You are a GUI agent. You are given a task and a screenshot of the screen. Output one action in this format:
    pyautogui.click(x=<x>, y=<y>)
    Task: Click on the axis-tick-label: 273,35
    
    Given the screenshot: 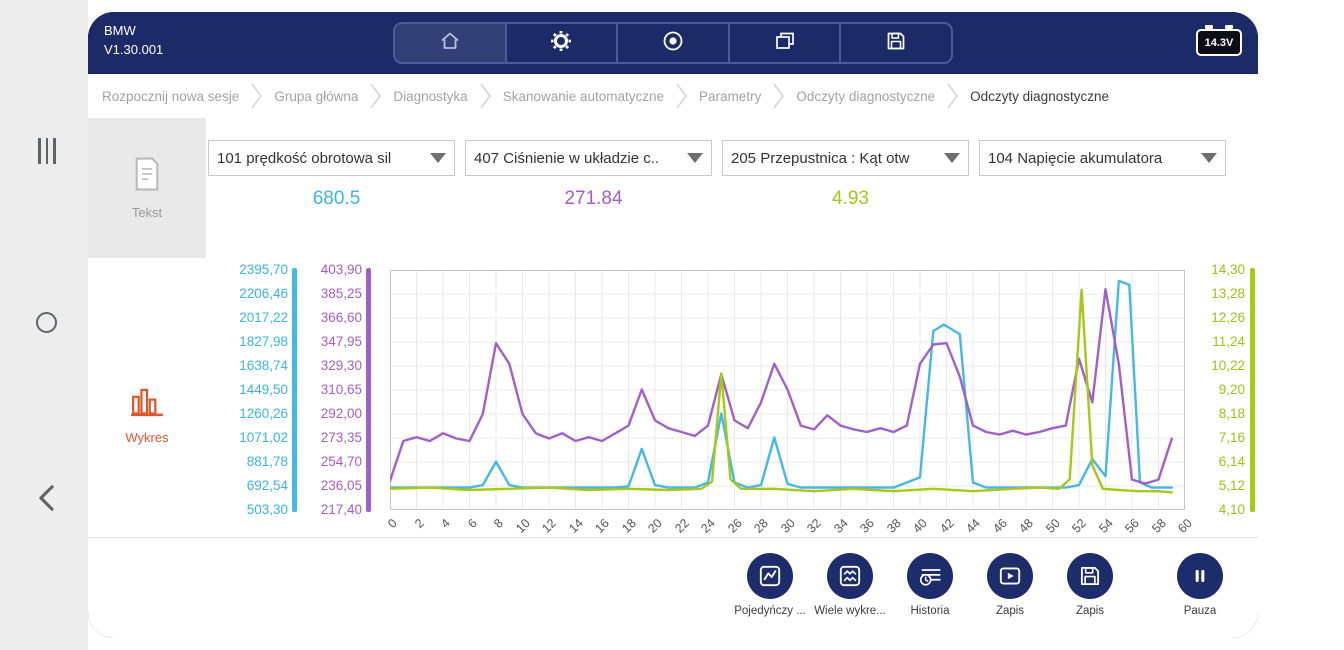 What is the action you would take?
    pyautogui.click(x=341, y=437)
    